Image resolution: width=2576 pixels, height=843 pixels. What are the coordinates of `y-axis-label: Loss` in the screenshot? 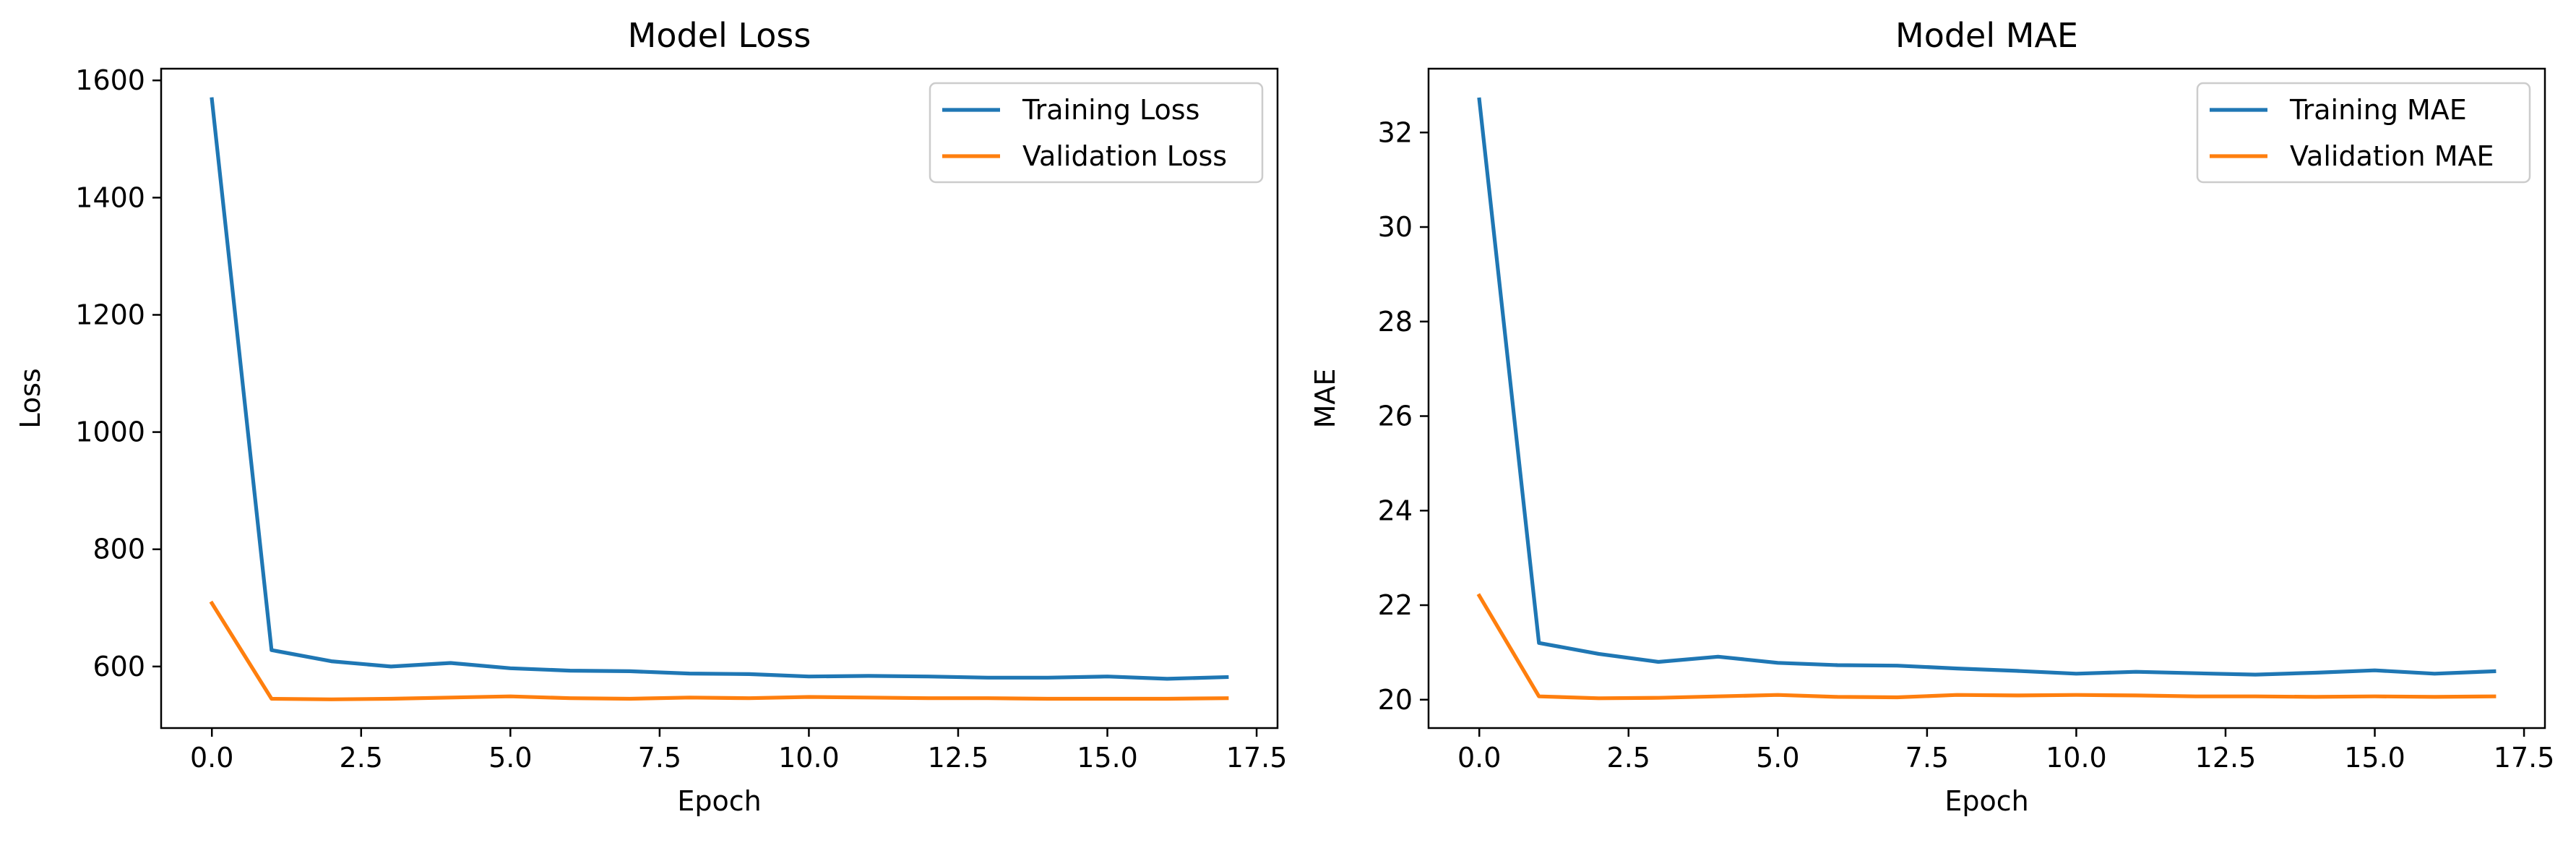 It's located at (30, 398).